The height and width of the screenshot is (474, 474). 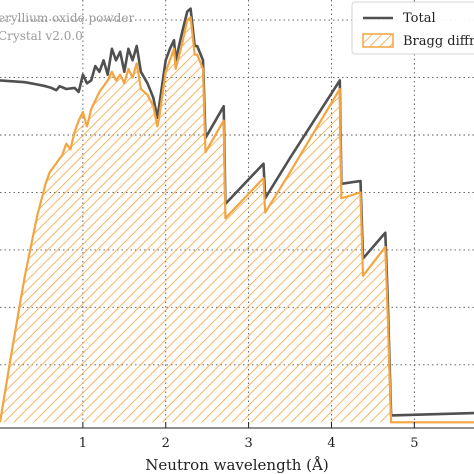 What do you see at coordinates (412, 28) in the screenshot?
I see `legend: Total Bragg diffr` at bounding box center [412, 28].